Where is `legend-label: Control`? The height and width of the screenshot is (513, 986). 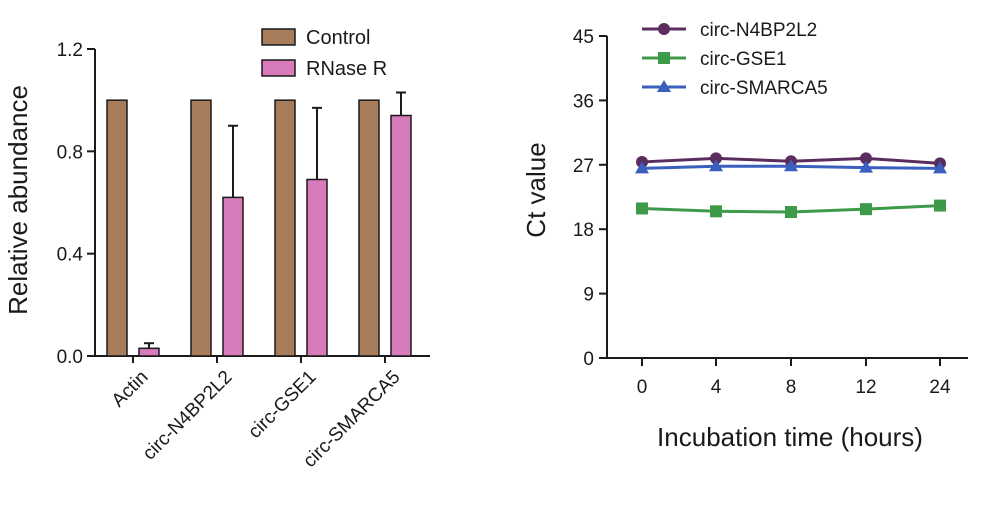 legend-label: Control is located at coordinates (338, 38).